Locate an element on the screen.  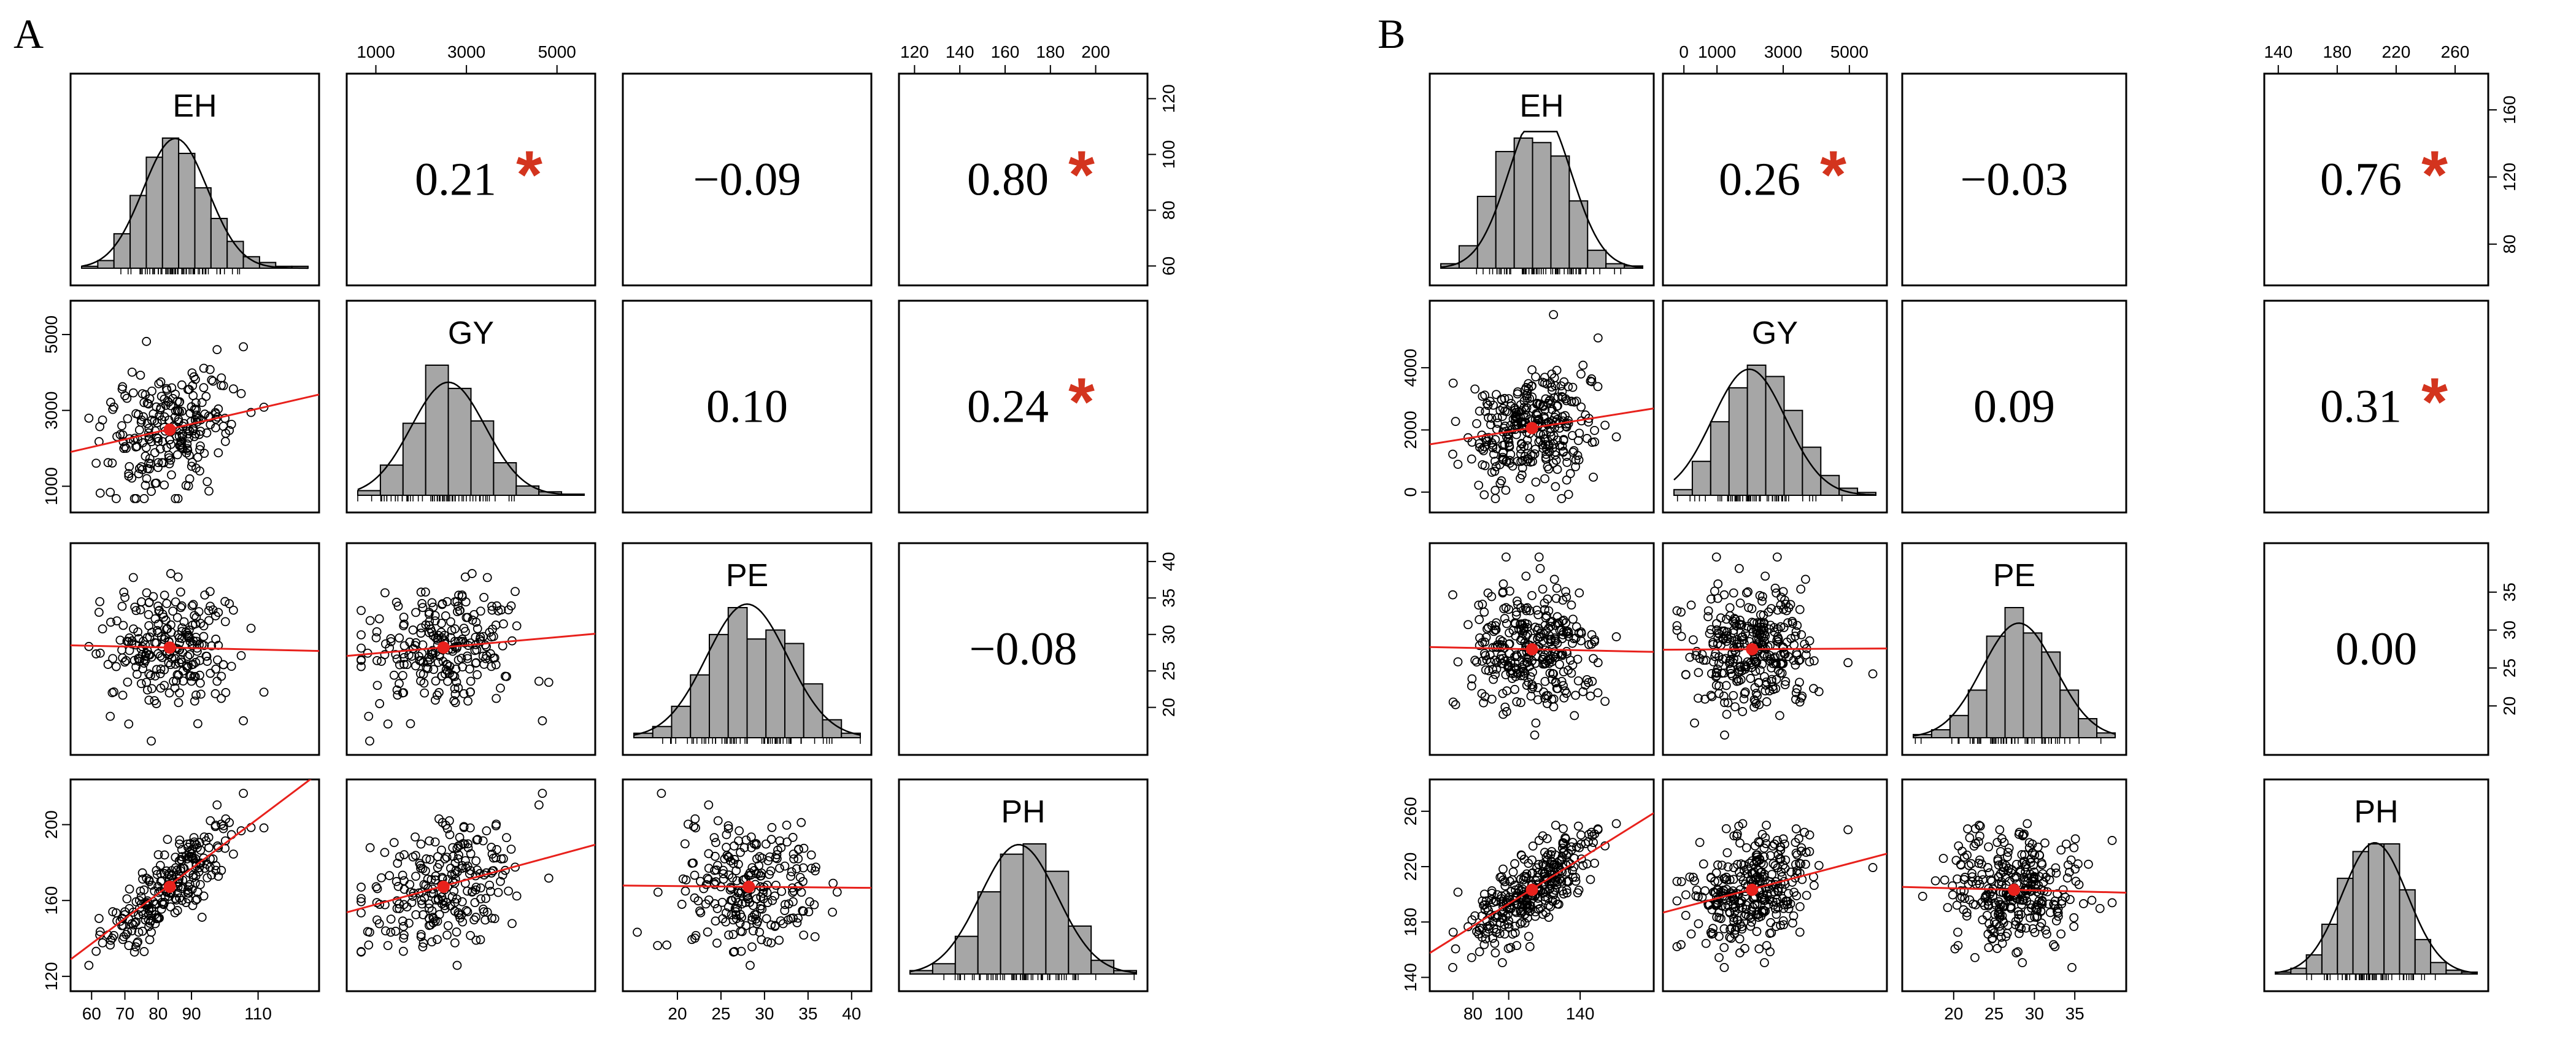
tick-label: 0 is located at coordinates (1684, 51).